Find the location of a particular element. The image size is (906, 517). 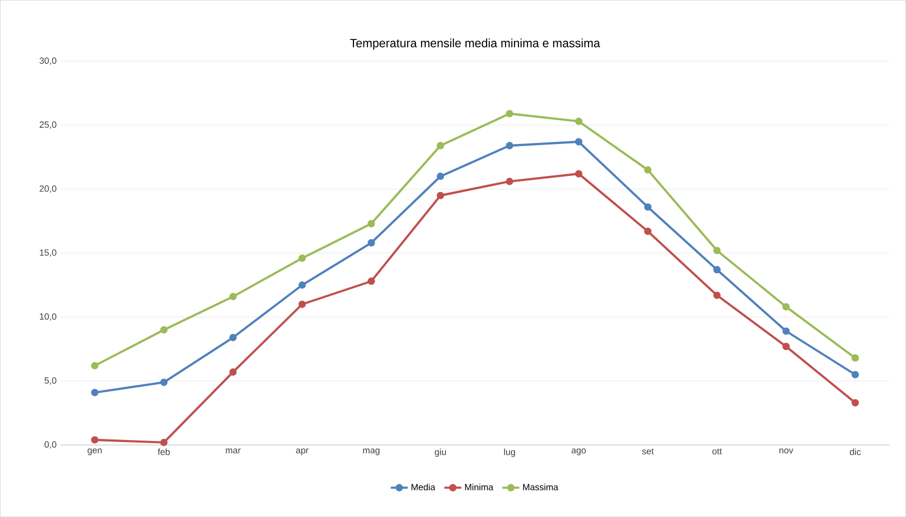

y-tick-label: 15,0 is located at coordinates (48, 253).